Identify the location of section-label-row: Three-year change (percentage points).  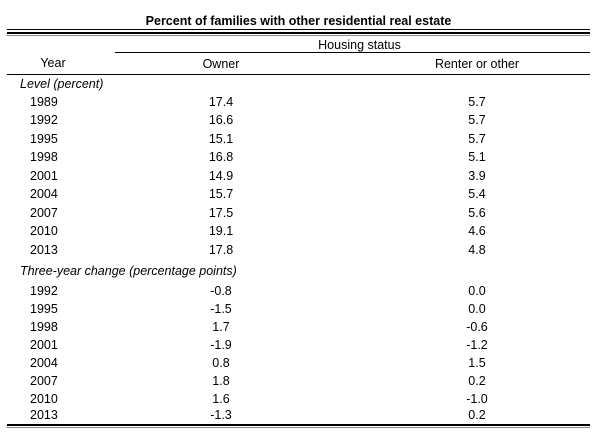
(298, 270).